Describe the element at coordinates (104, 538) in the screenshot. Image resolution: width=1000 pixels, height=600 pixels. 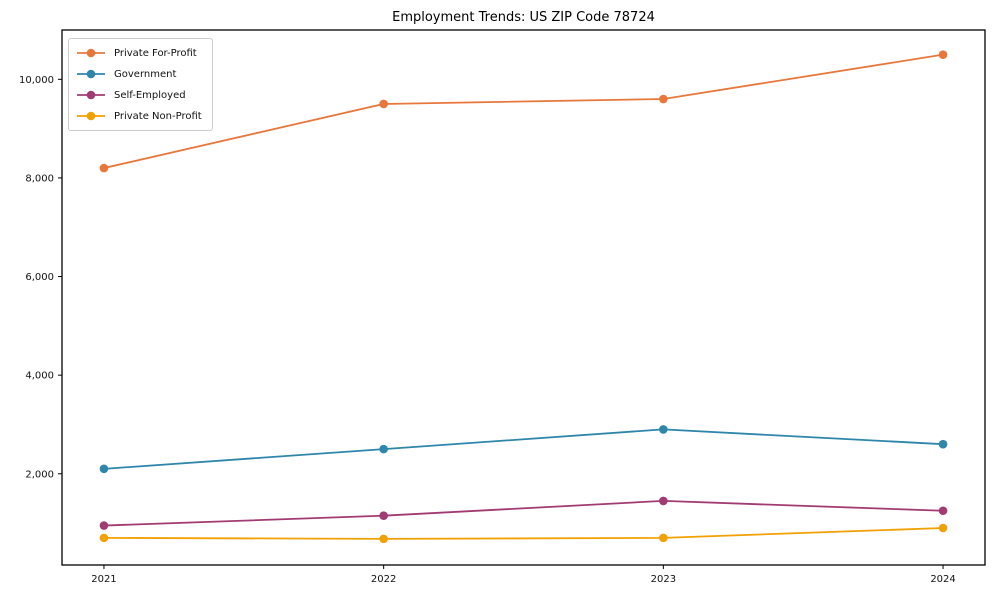
I see `data-point-private-non-profit-2021` at that location.